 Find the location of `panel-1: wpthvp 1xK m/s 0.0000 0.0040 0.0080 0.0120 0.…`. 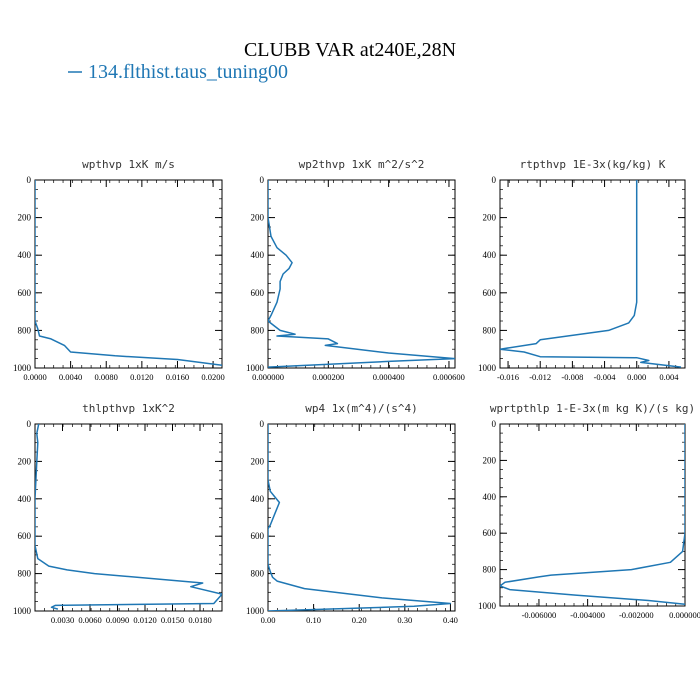

panel-1: wpthvp 1xK m/s 0.0000 0.0040 0.0080 0.0120 0.… is located at coordinates (119, 270).